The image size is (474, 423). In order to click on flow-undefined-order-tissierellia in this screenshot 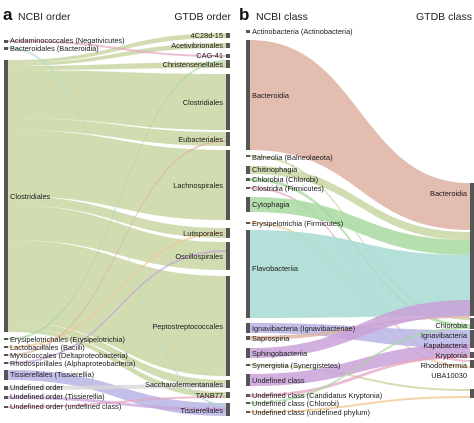, I will do `click(117, 403)`.